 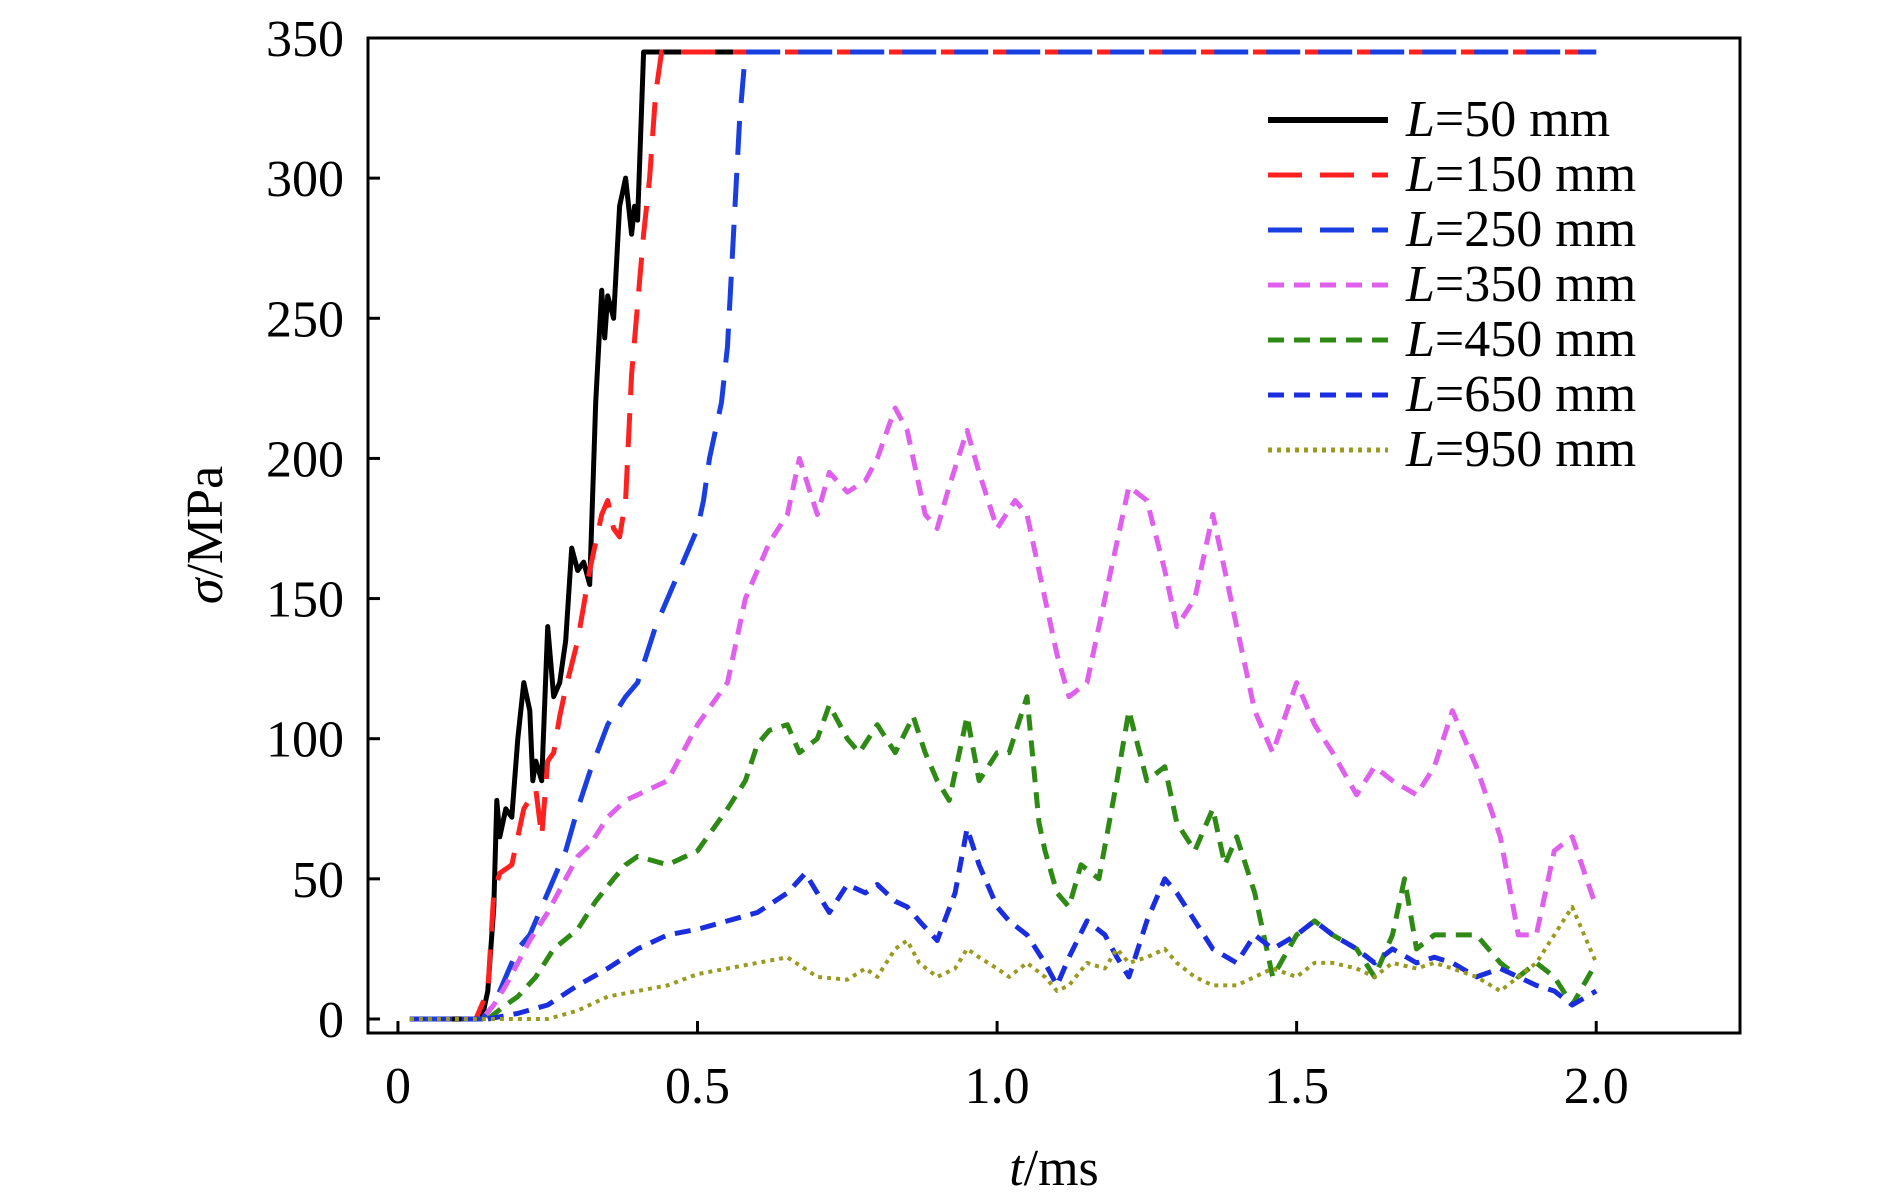 What do you see at coordinates (318, 880) in the screenshot?
I see `y-tick-label: 50` at bounding box center [318, 880].